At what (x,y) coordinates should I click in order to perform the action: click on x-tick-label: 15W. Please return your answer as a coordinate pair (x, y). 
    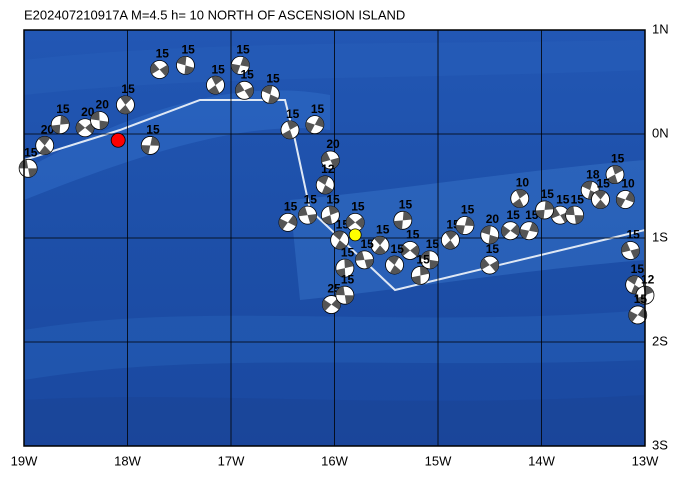
    Looking at the image, I should click on (438, 460).